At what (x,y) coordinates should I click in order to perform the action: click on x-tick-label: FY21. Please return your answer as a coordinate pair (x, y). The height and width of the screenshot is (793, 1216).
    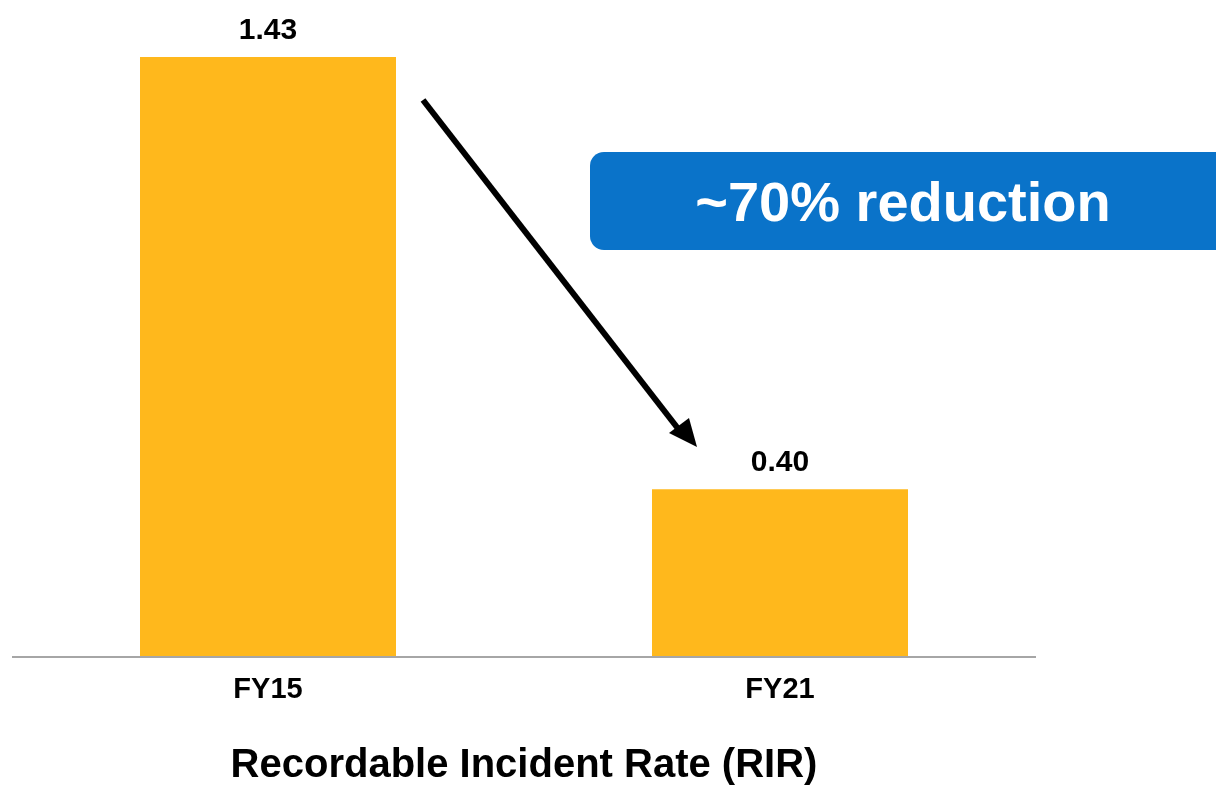
    Looking at the image, I should click on (780, 687).